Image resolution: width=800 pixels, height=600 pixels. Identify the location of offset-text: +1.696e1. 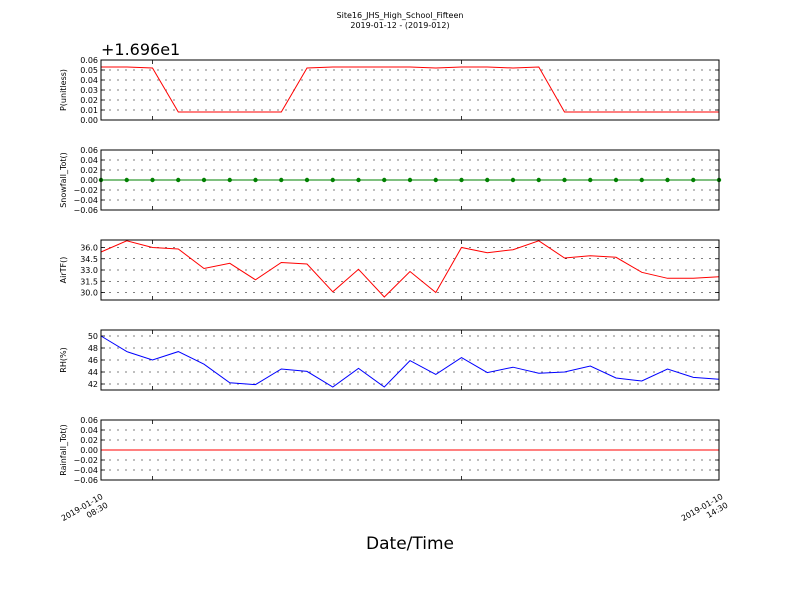
(141, 49).